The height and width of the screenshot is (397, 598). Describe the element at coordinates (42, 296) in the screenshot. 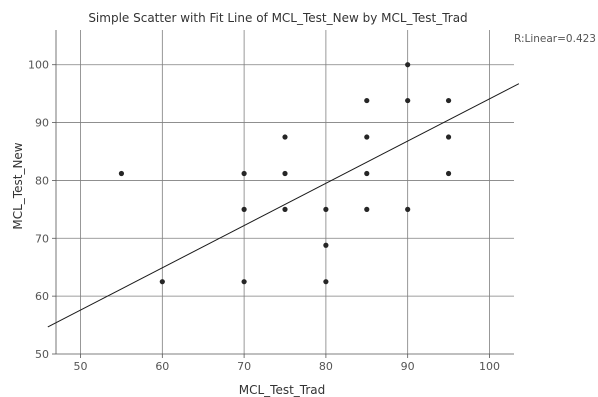

I see `y-tick-label-60: 60` at that location.